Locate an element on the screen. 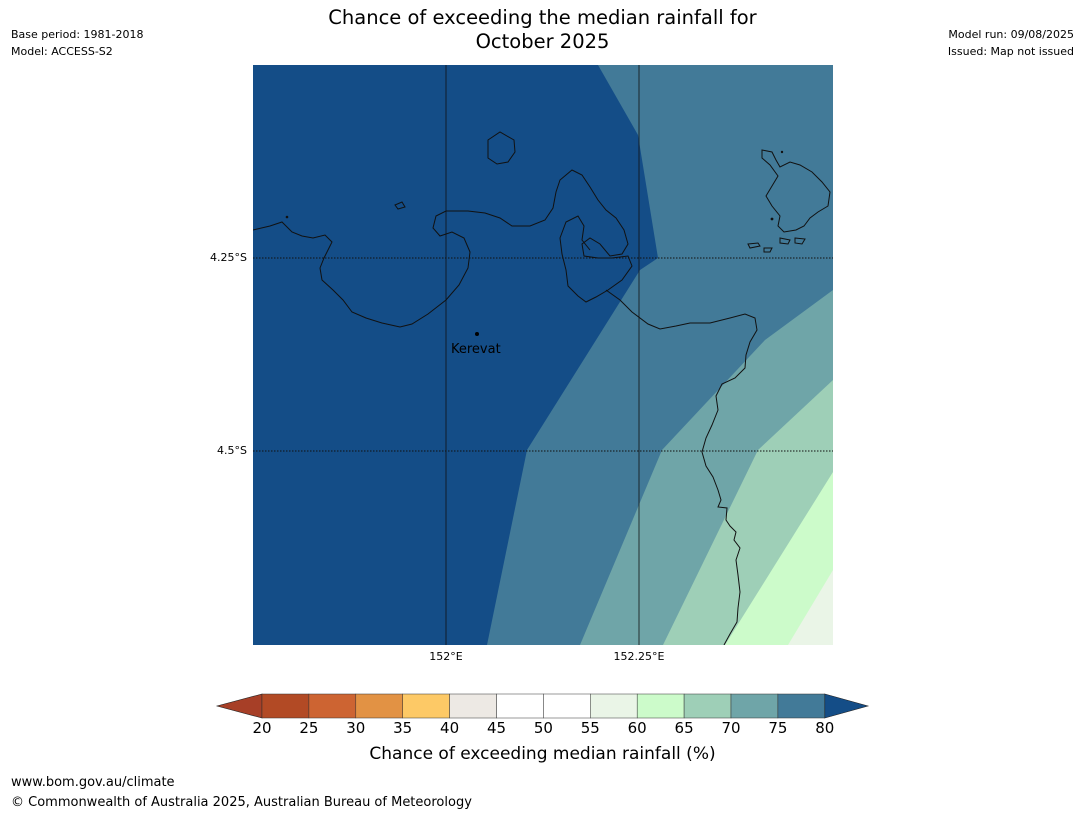 This screenshot has width=1085, height=816. colorbar-tick-label: 80 is located at coordinates (825, 728).